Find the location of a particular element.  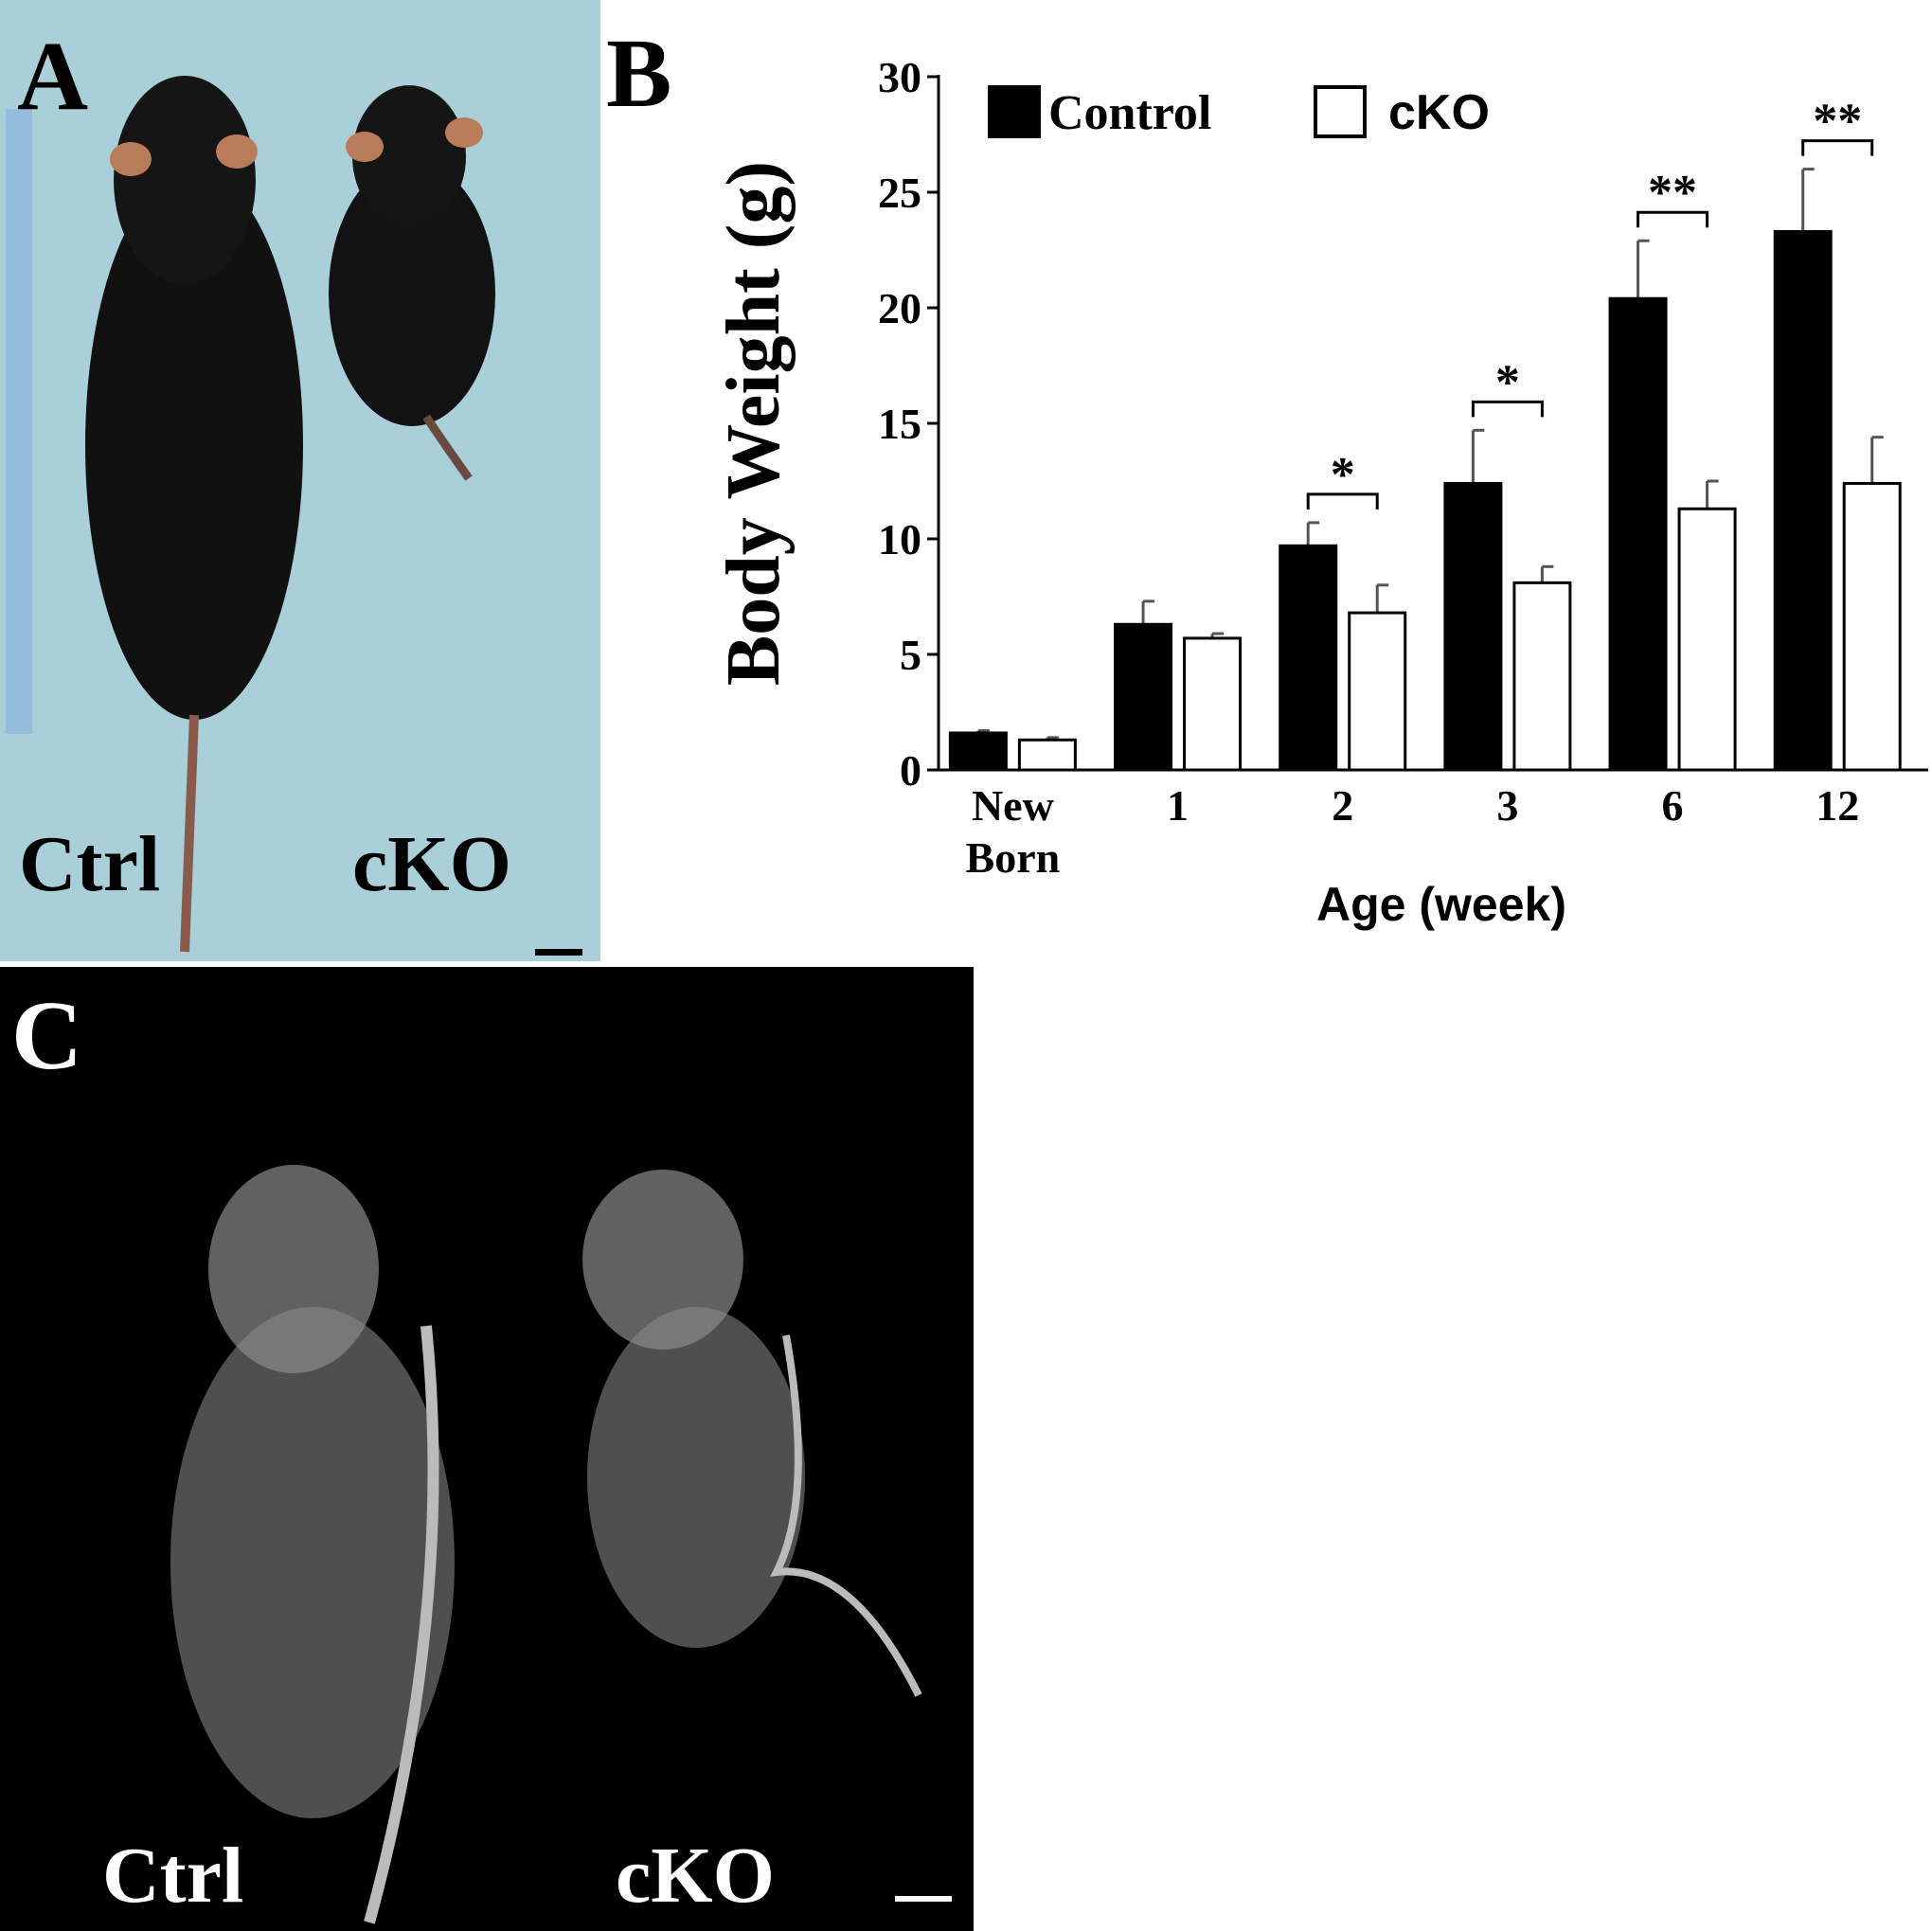

y-tick-label: 0 is located at coordinates (910, 770).